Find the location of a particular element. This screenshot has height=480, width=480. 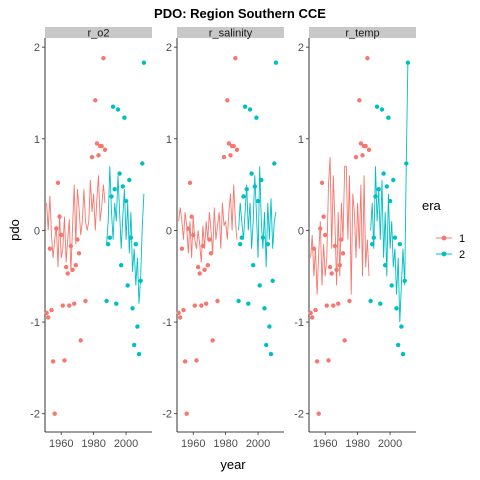

legend-entry-era-1: 1 is located at coordinates (450, 239).